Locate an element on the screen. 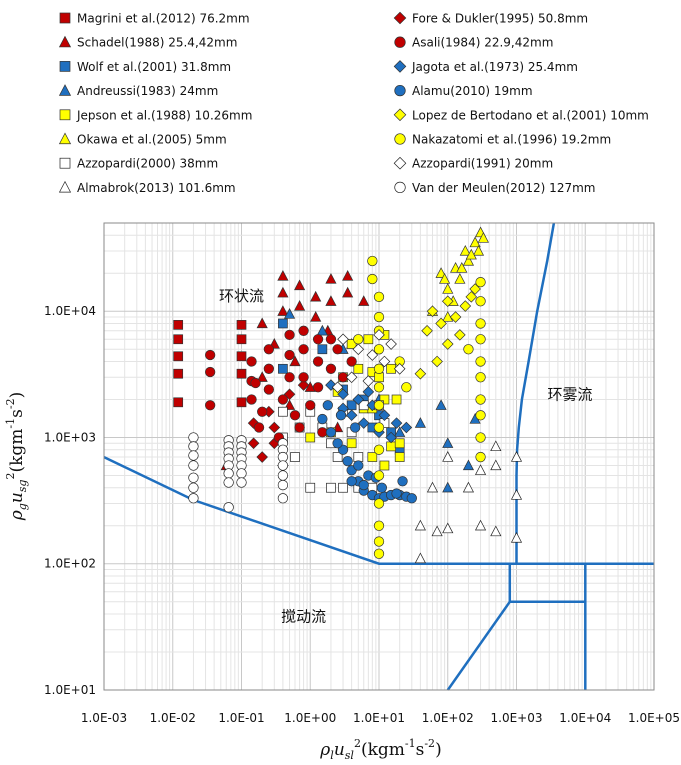  x-tick-label: 1.0E+03 is located at coordinates (517, 718).